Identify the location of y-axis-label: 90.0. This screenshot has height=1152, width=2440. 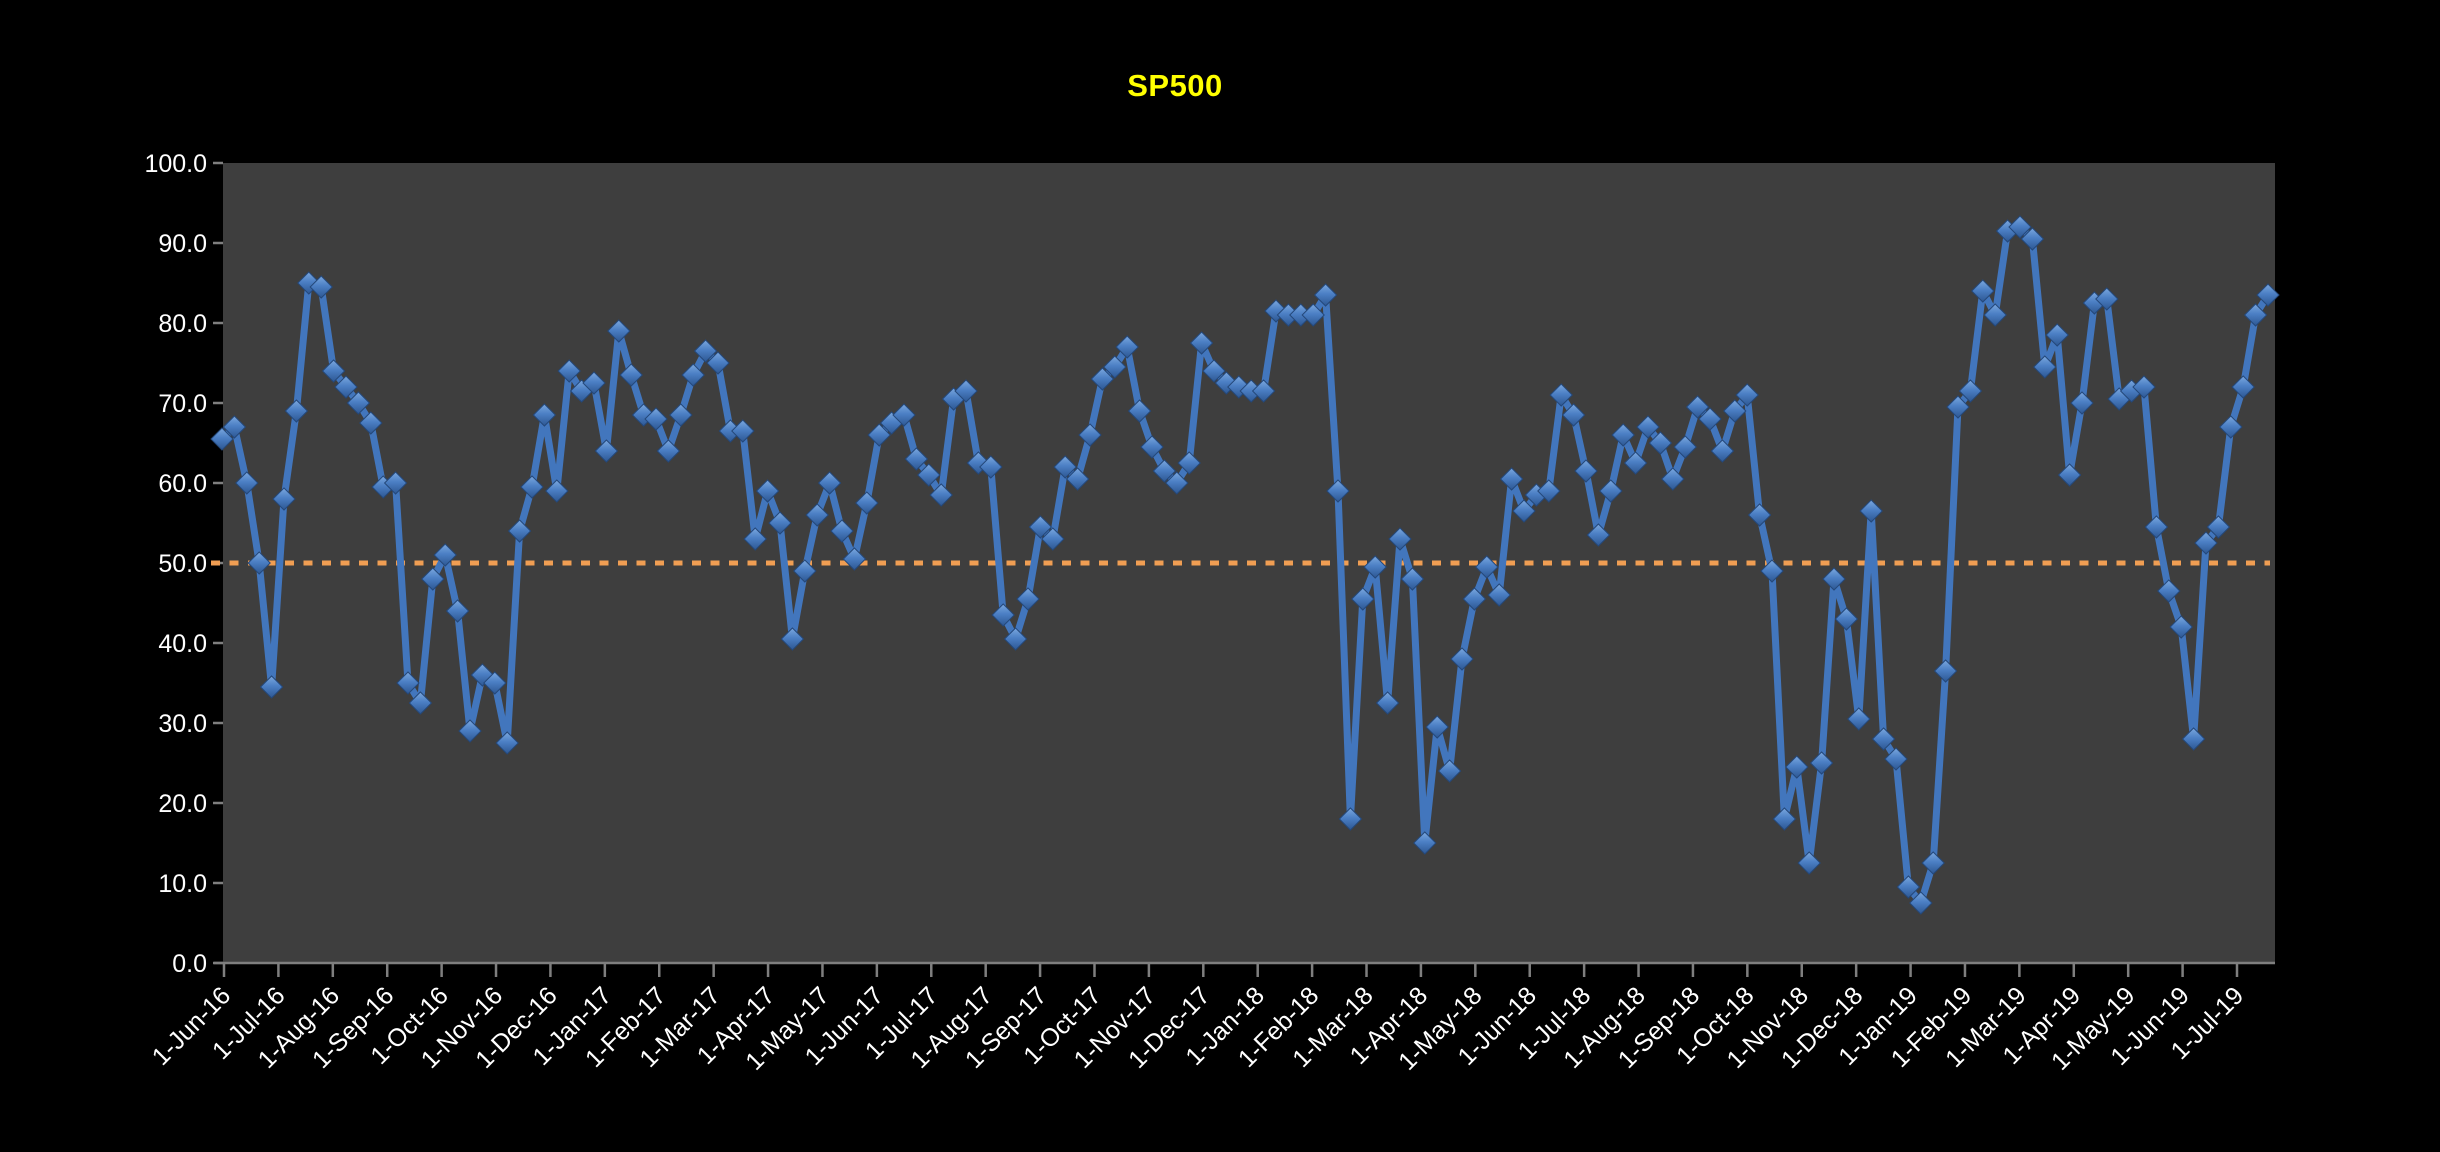
(182, 244).